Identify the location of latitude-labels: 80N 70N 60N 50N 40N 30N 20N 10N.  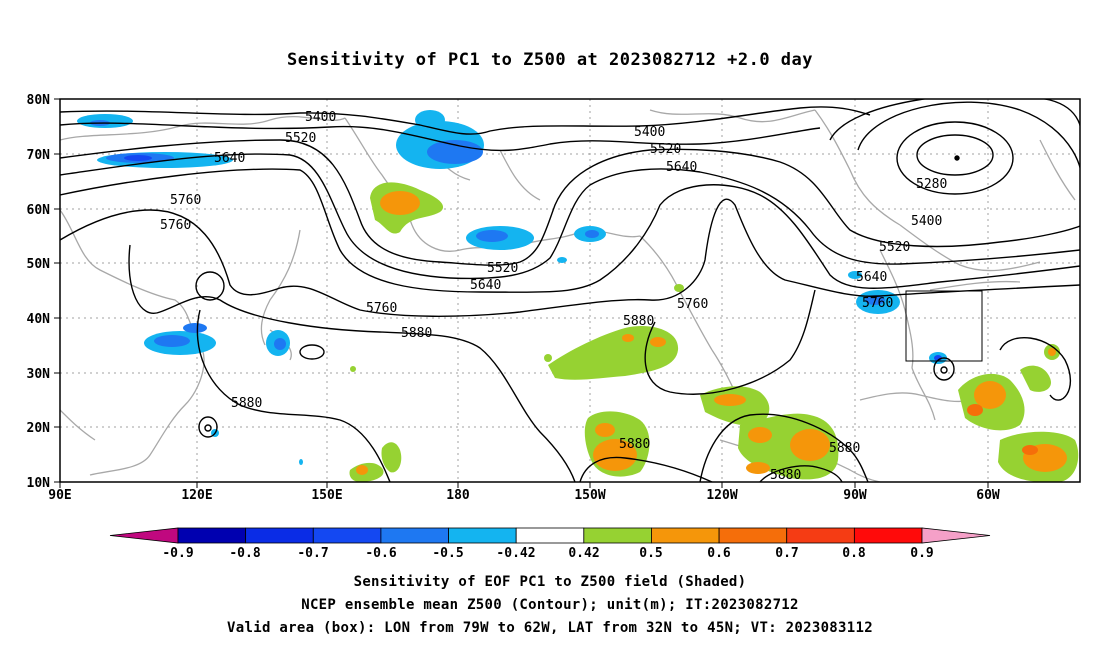
(39, 292).